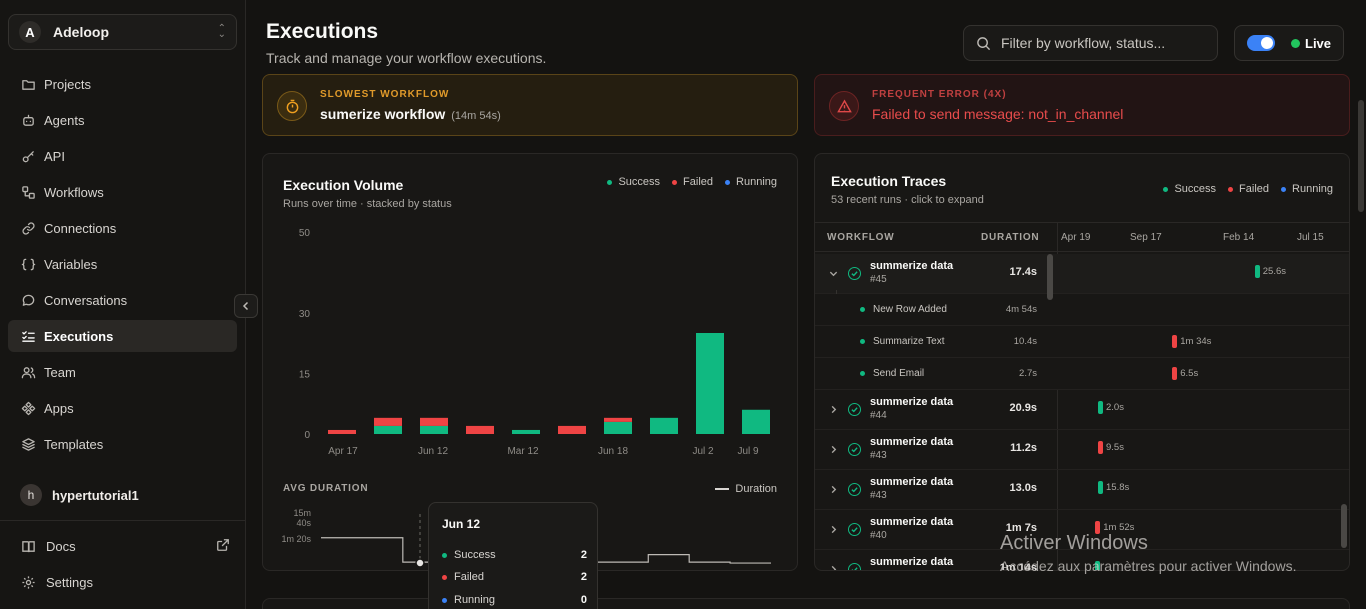 The height and width of the screenshot is (609, 1366). What do you see at coordinates (514, 600) in the screenshot?
I see `tooltip-row-running: Running 0` at bounding box center [514, 600].